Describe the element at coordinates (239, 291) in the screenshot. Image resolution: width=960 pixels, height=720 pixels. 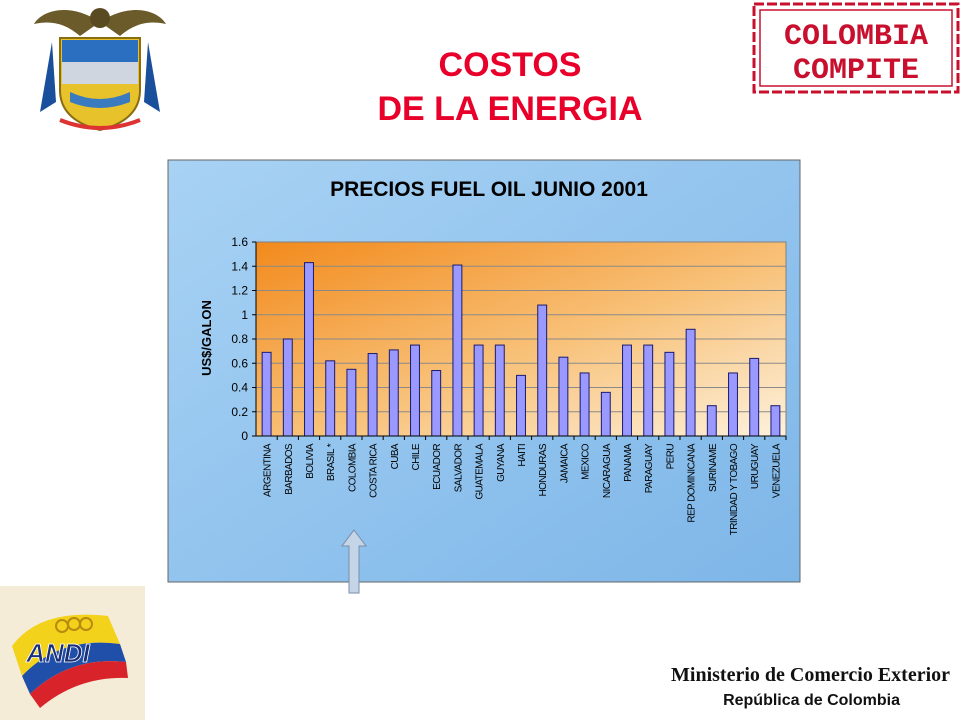
I see `y-tick-label: 1.2` at that location.